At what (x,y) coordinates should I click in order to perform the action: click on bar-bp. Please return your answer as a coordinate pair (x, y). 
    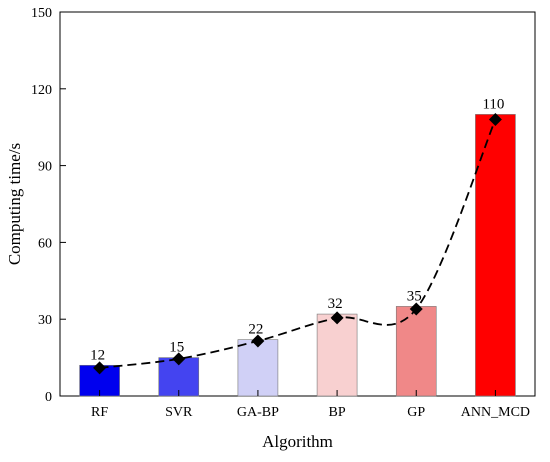
    Looking at the image, I should click on (337, 355).